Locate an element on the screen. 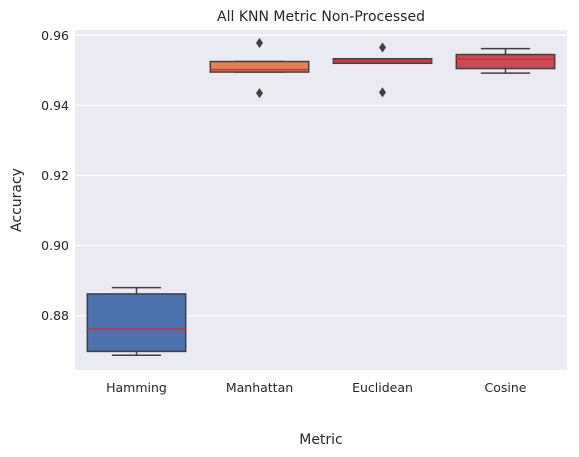 The image size is (579, 457). box-hamming is located at coordinates (136, 321).